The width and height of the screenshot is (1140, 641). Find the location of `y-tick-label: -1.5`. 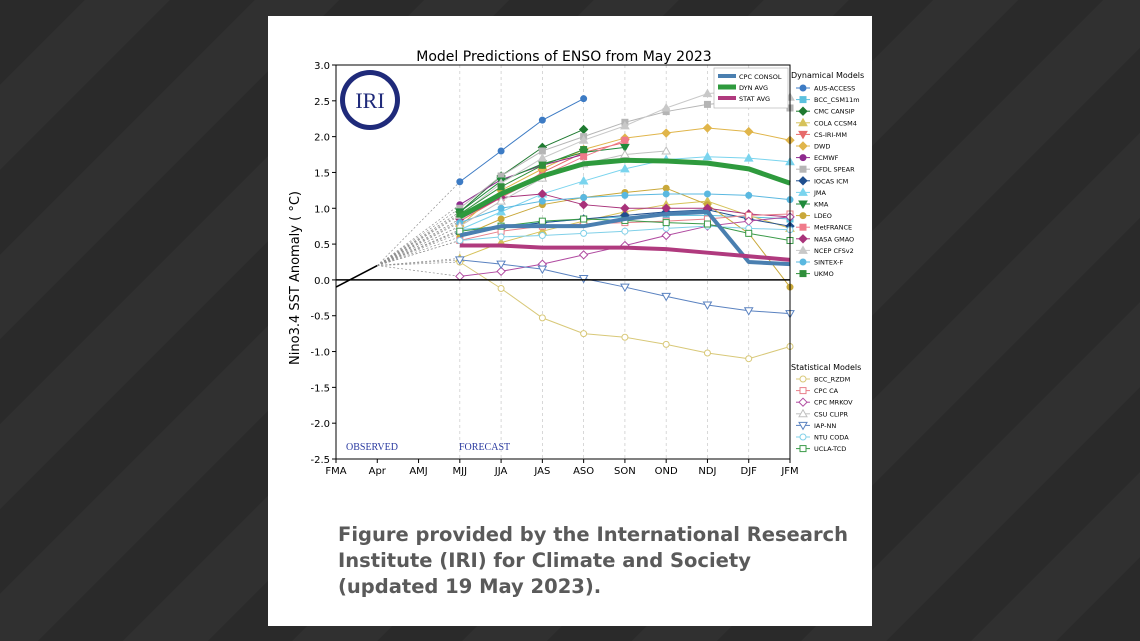

y-tick-label: -1.5 is located at coordinates (320, 388).